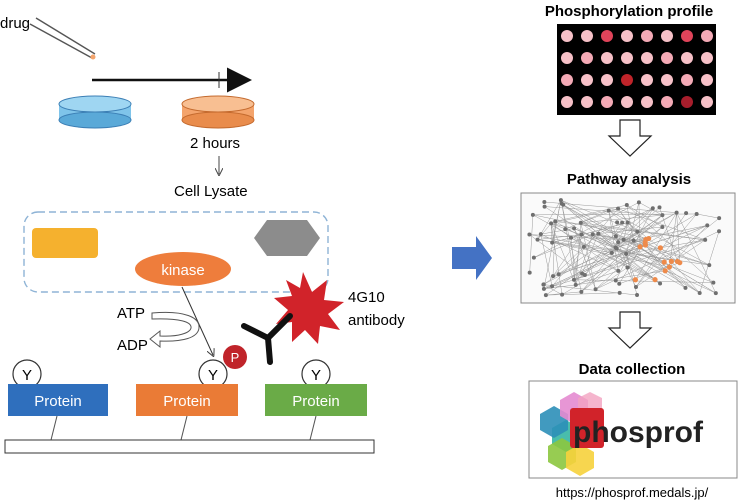 The height and width of the screenshot is (501, 750). Describe the element at coordinates (629, 179) in the screenshot. I see `pathway-title: Pathway analysis` at that location.